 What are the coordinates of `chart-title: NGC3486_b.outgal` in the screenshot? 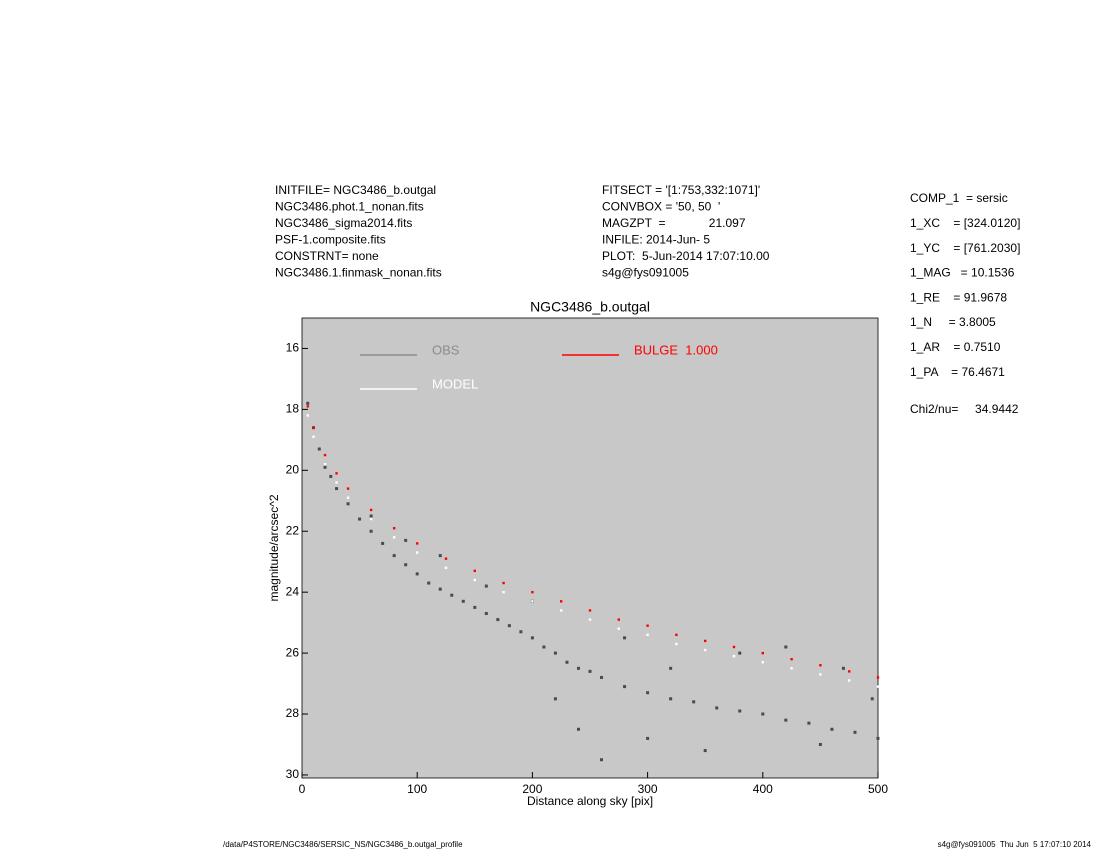 It's located at (590, 307).